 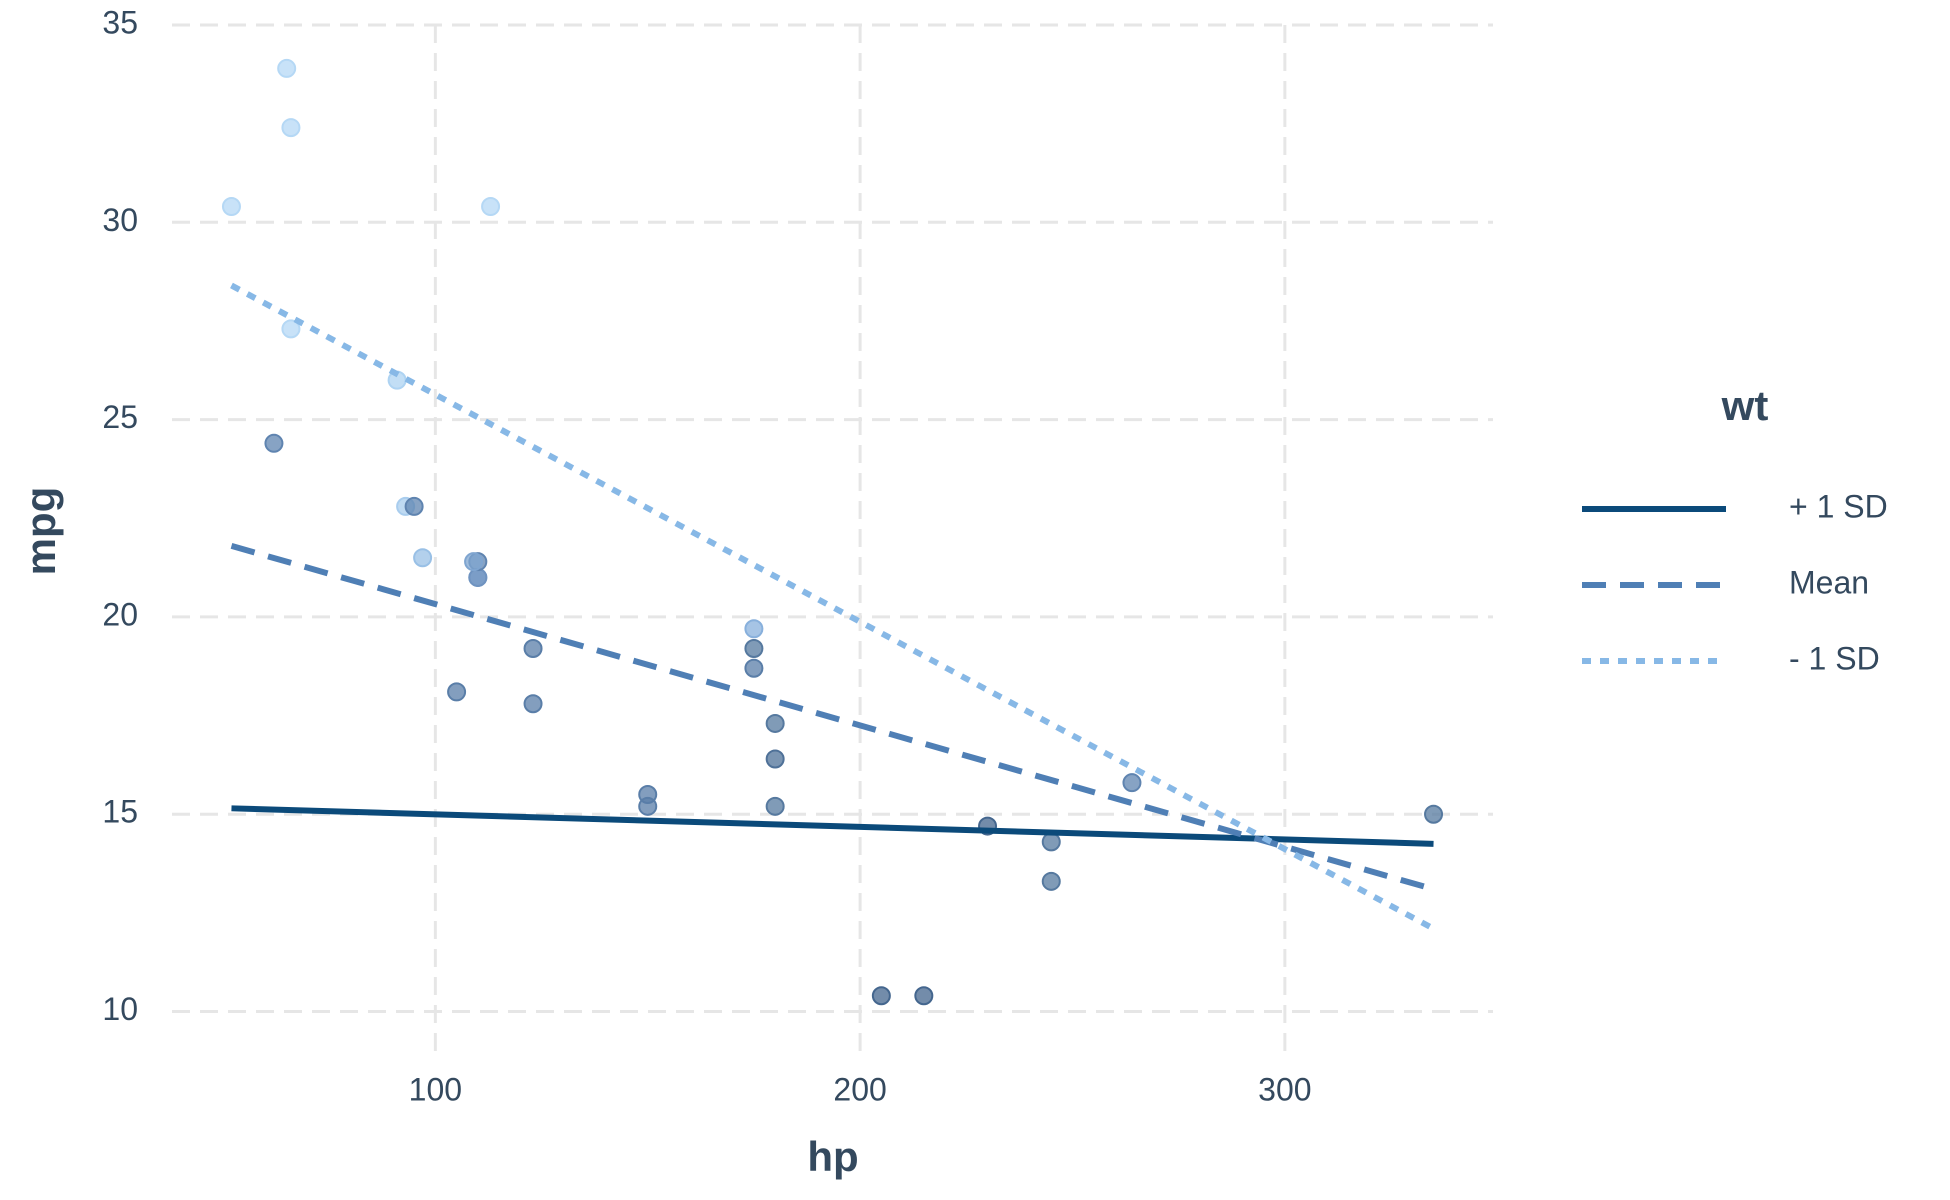 I want to click on x-tick-label: 200, so click(x=859, y=1089).